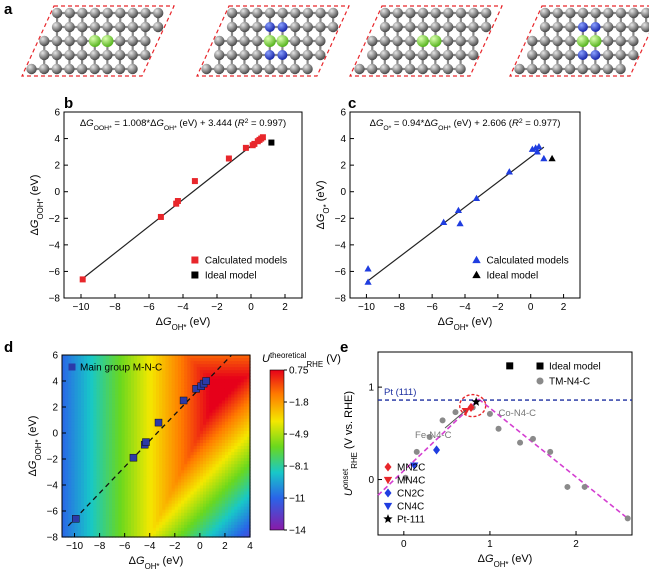 The height and width of the screenshot is (579, 649). I want to click on panel-d-xtick-label: 0, so click(200, 546).